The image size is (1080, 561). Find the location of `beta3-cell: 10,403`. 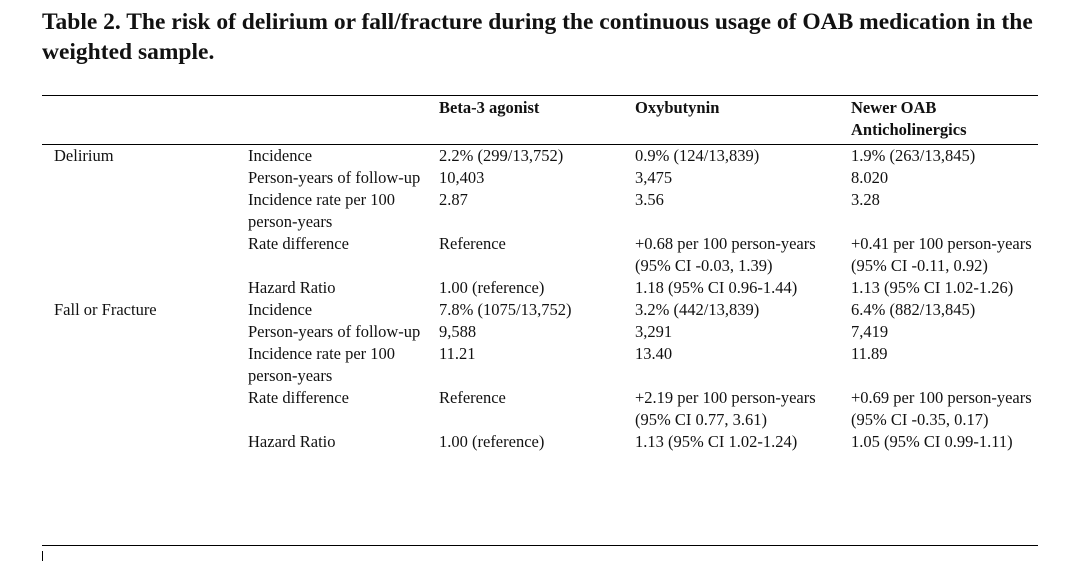

beta3-cell: 10,403 is located at coordinates (462, 177).